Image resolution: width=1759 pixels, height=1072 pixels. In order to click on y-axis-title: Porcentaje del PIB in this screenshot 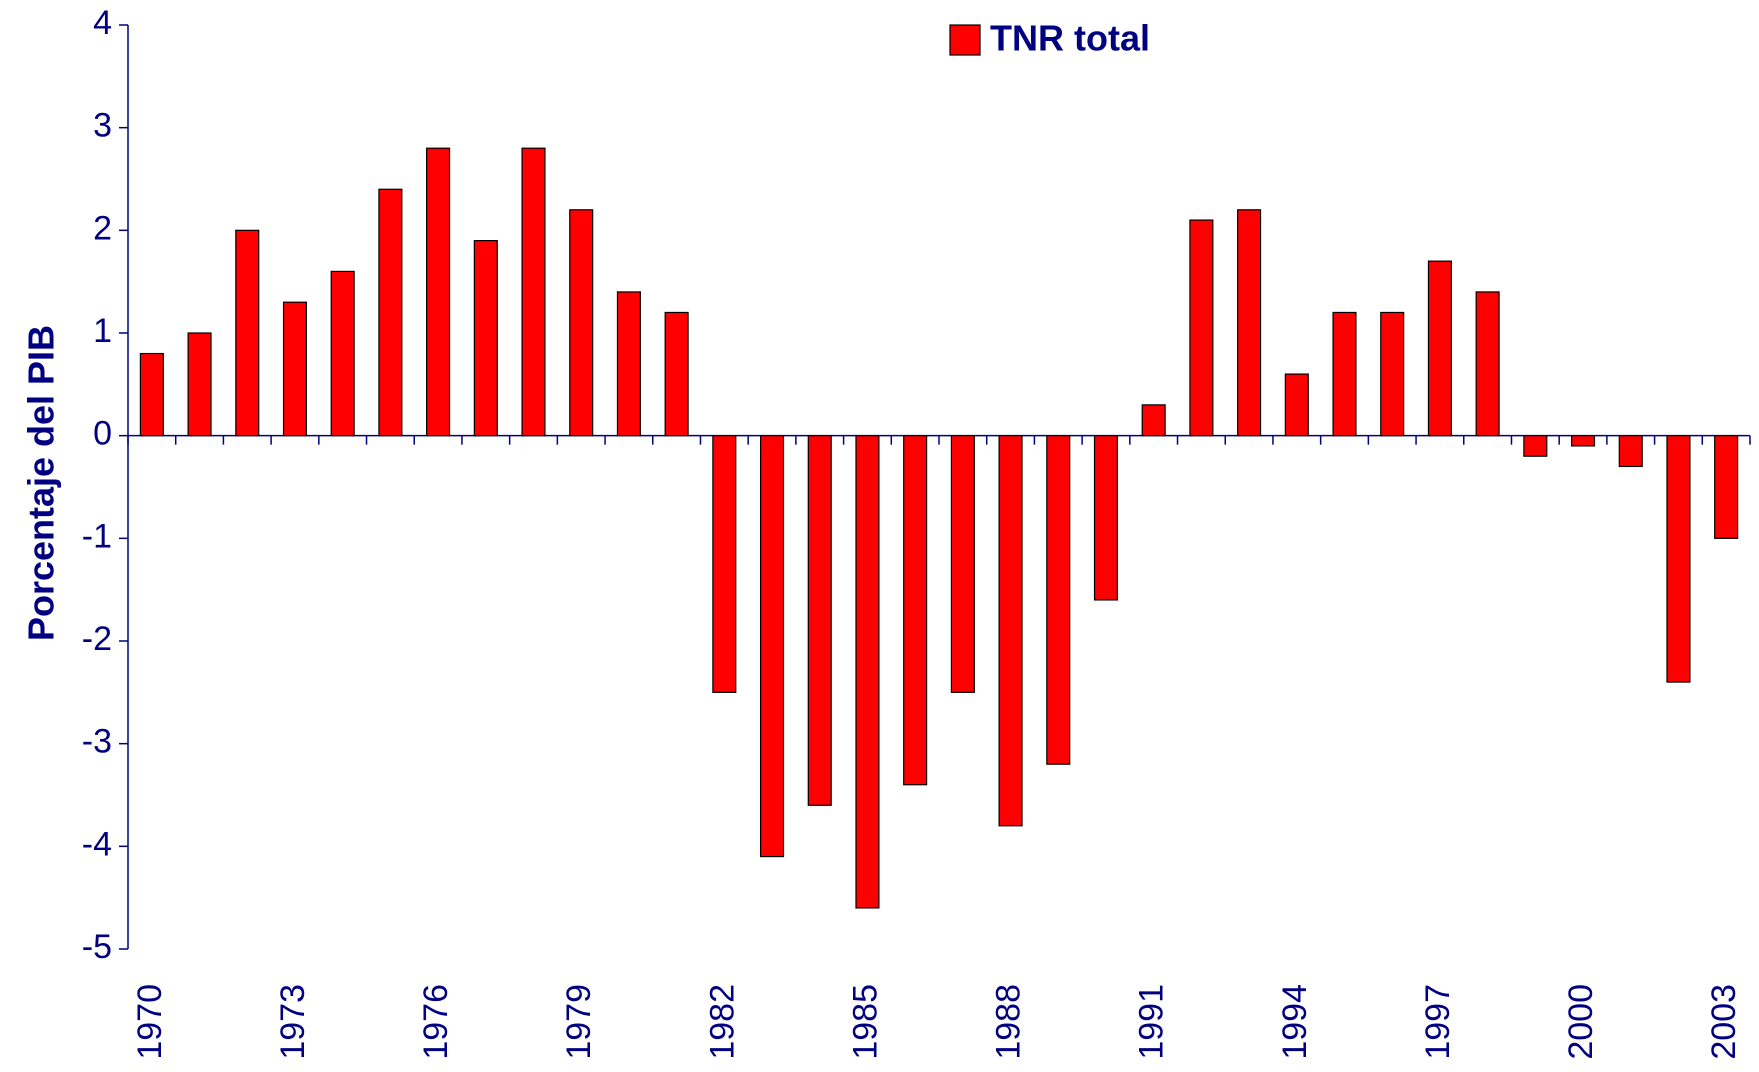, I will do `click(41, 483)`.